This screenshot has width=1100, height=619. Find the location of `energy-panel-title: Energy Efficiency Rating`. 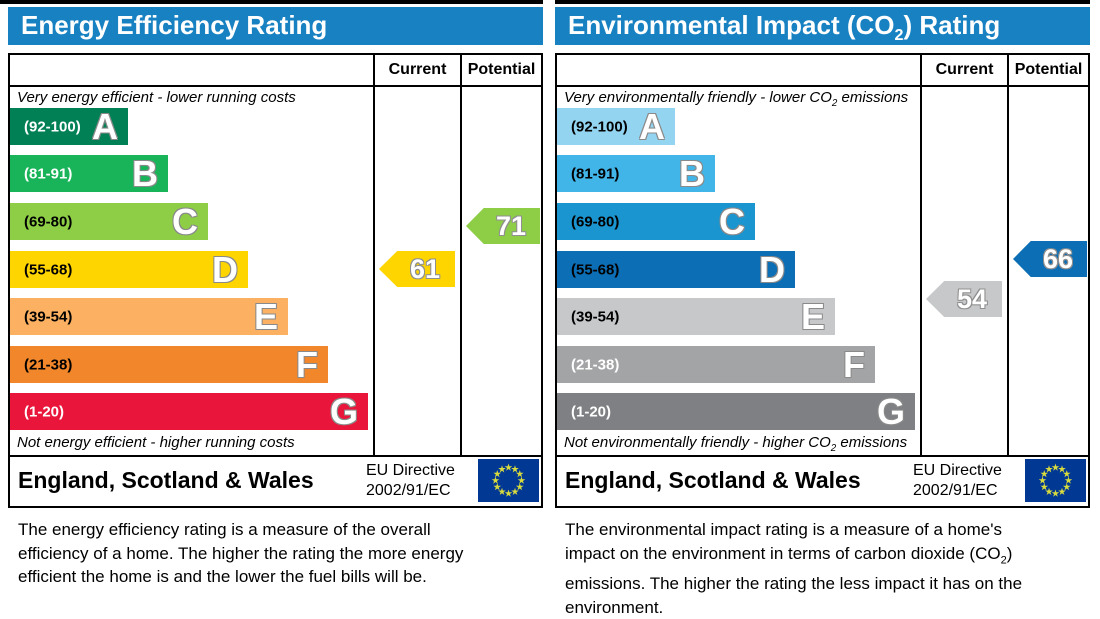

energy-panel-title: Energy Efficiency Rating is located at coordinates (174, 25).